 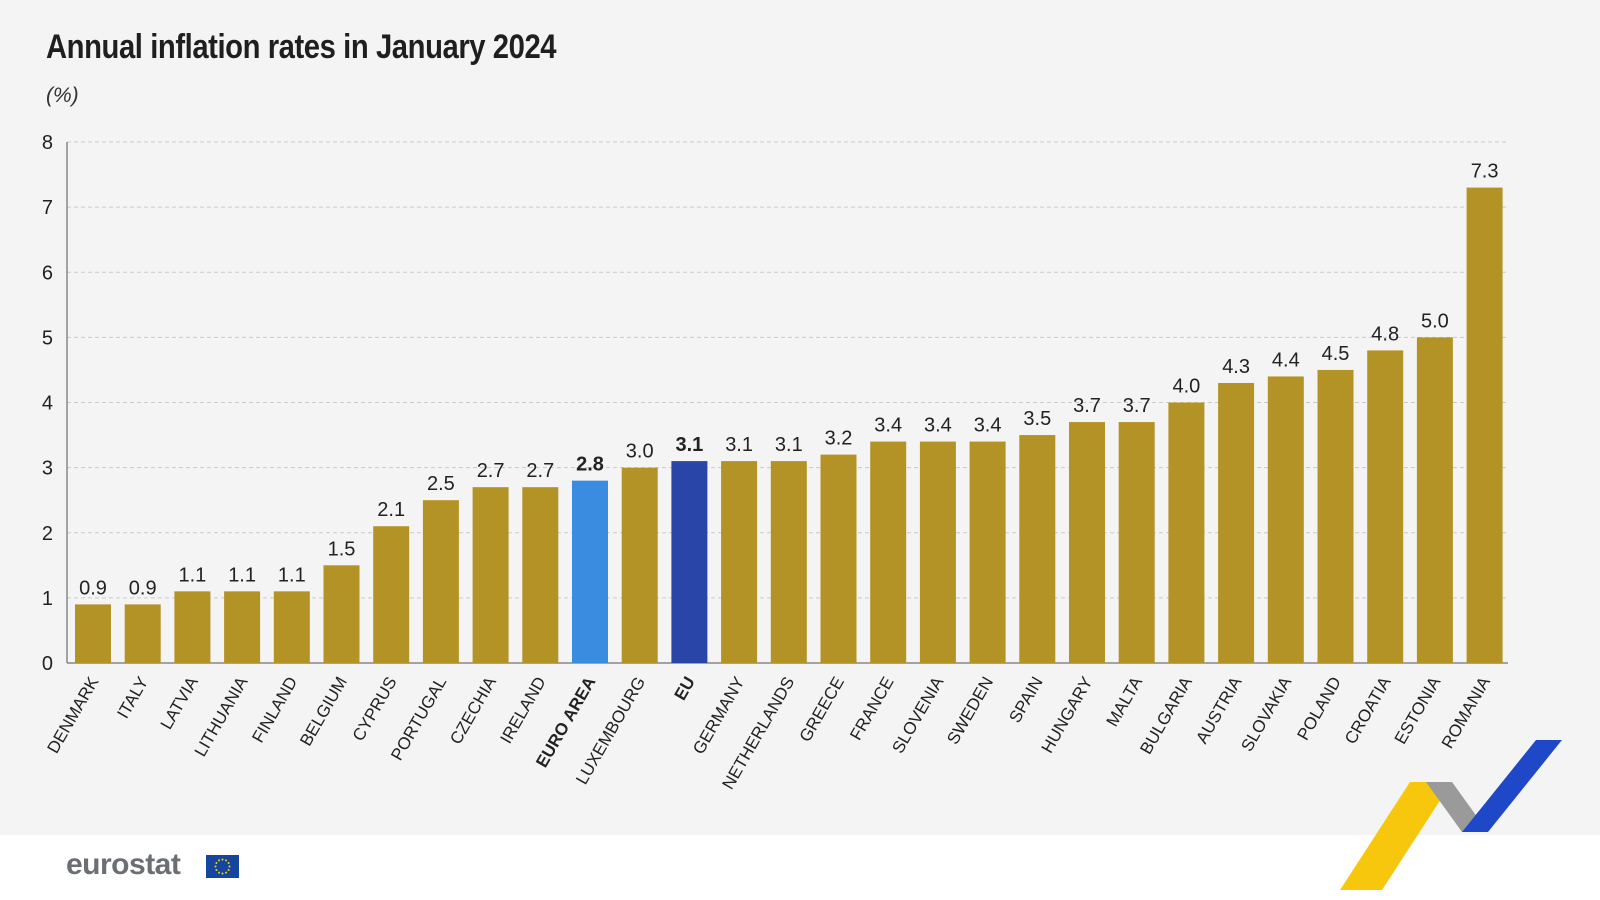 What do you see at coordinates (1037, 419) in the screenshot?
I see `value-label-spain: 3.5` at bounding box center [1037, 419].